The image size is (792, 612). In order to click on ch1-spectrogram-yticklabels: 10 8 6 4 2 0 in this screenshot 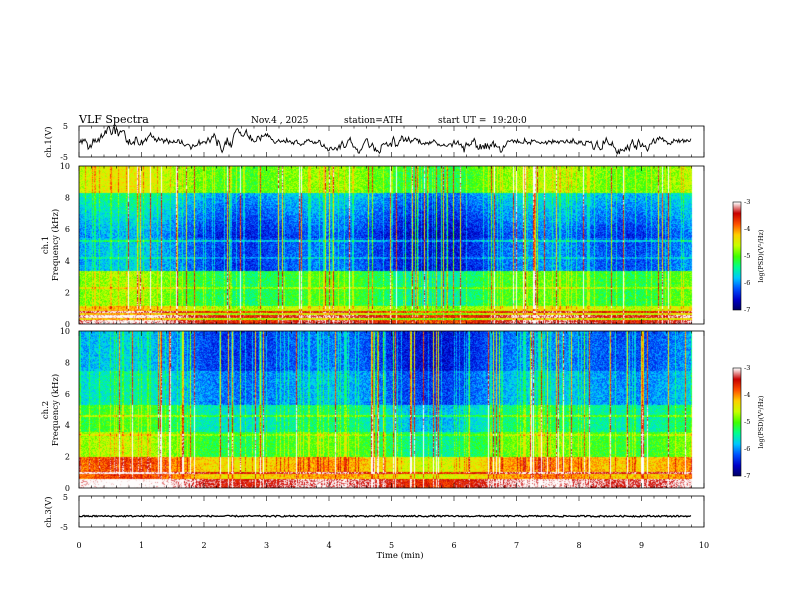, I will do `click(65, 245)`.